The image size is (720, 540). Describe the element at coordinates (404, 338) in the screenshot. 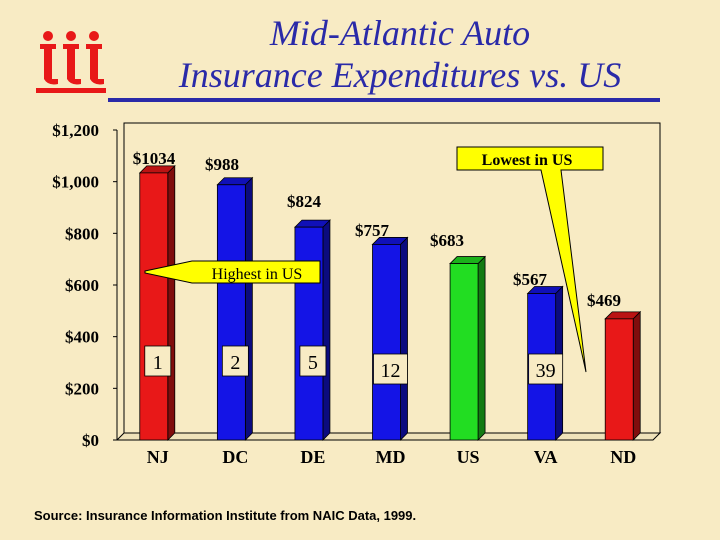

I see `bar-side-md` at that location.